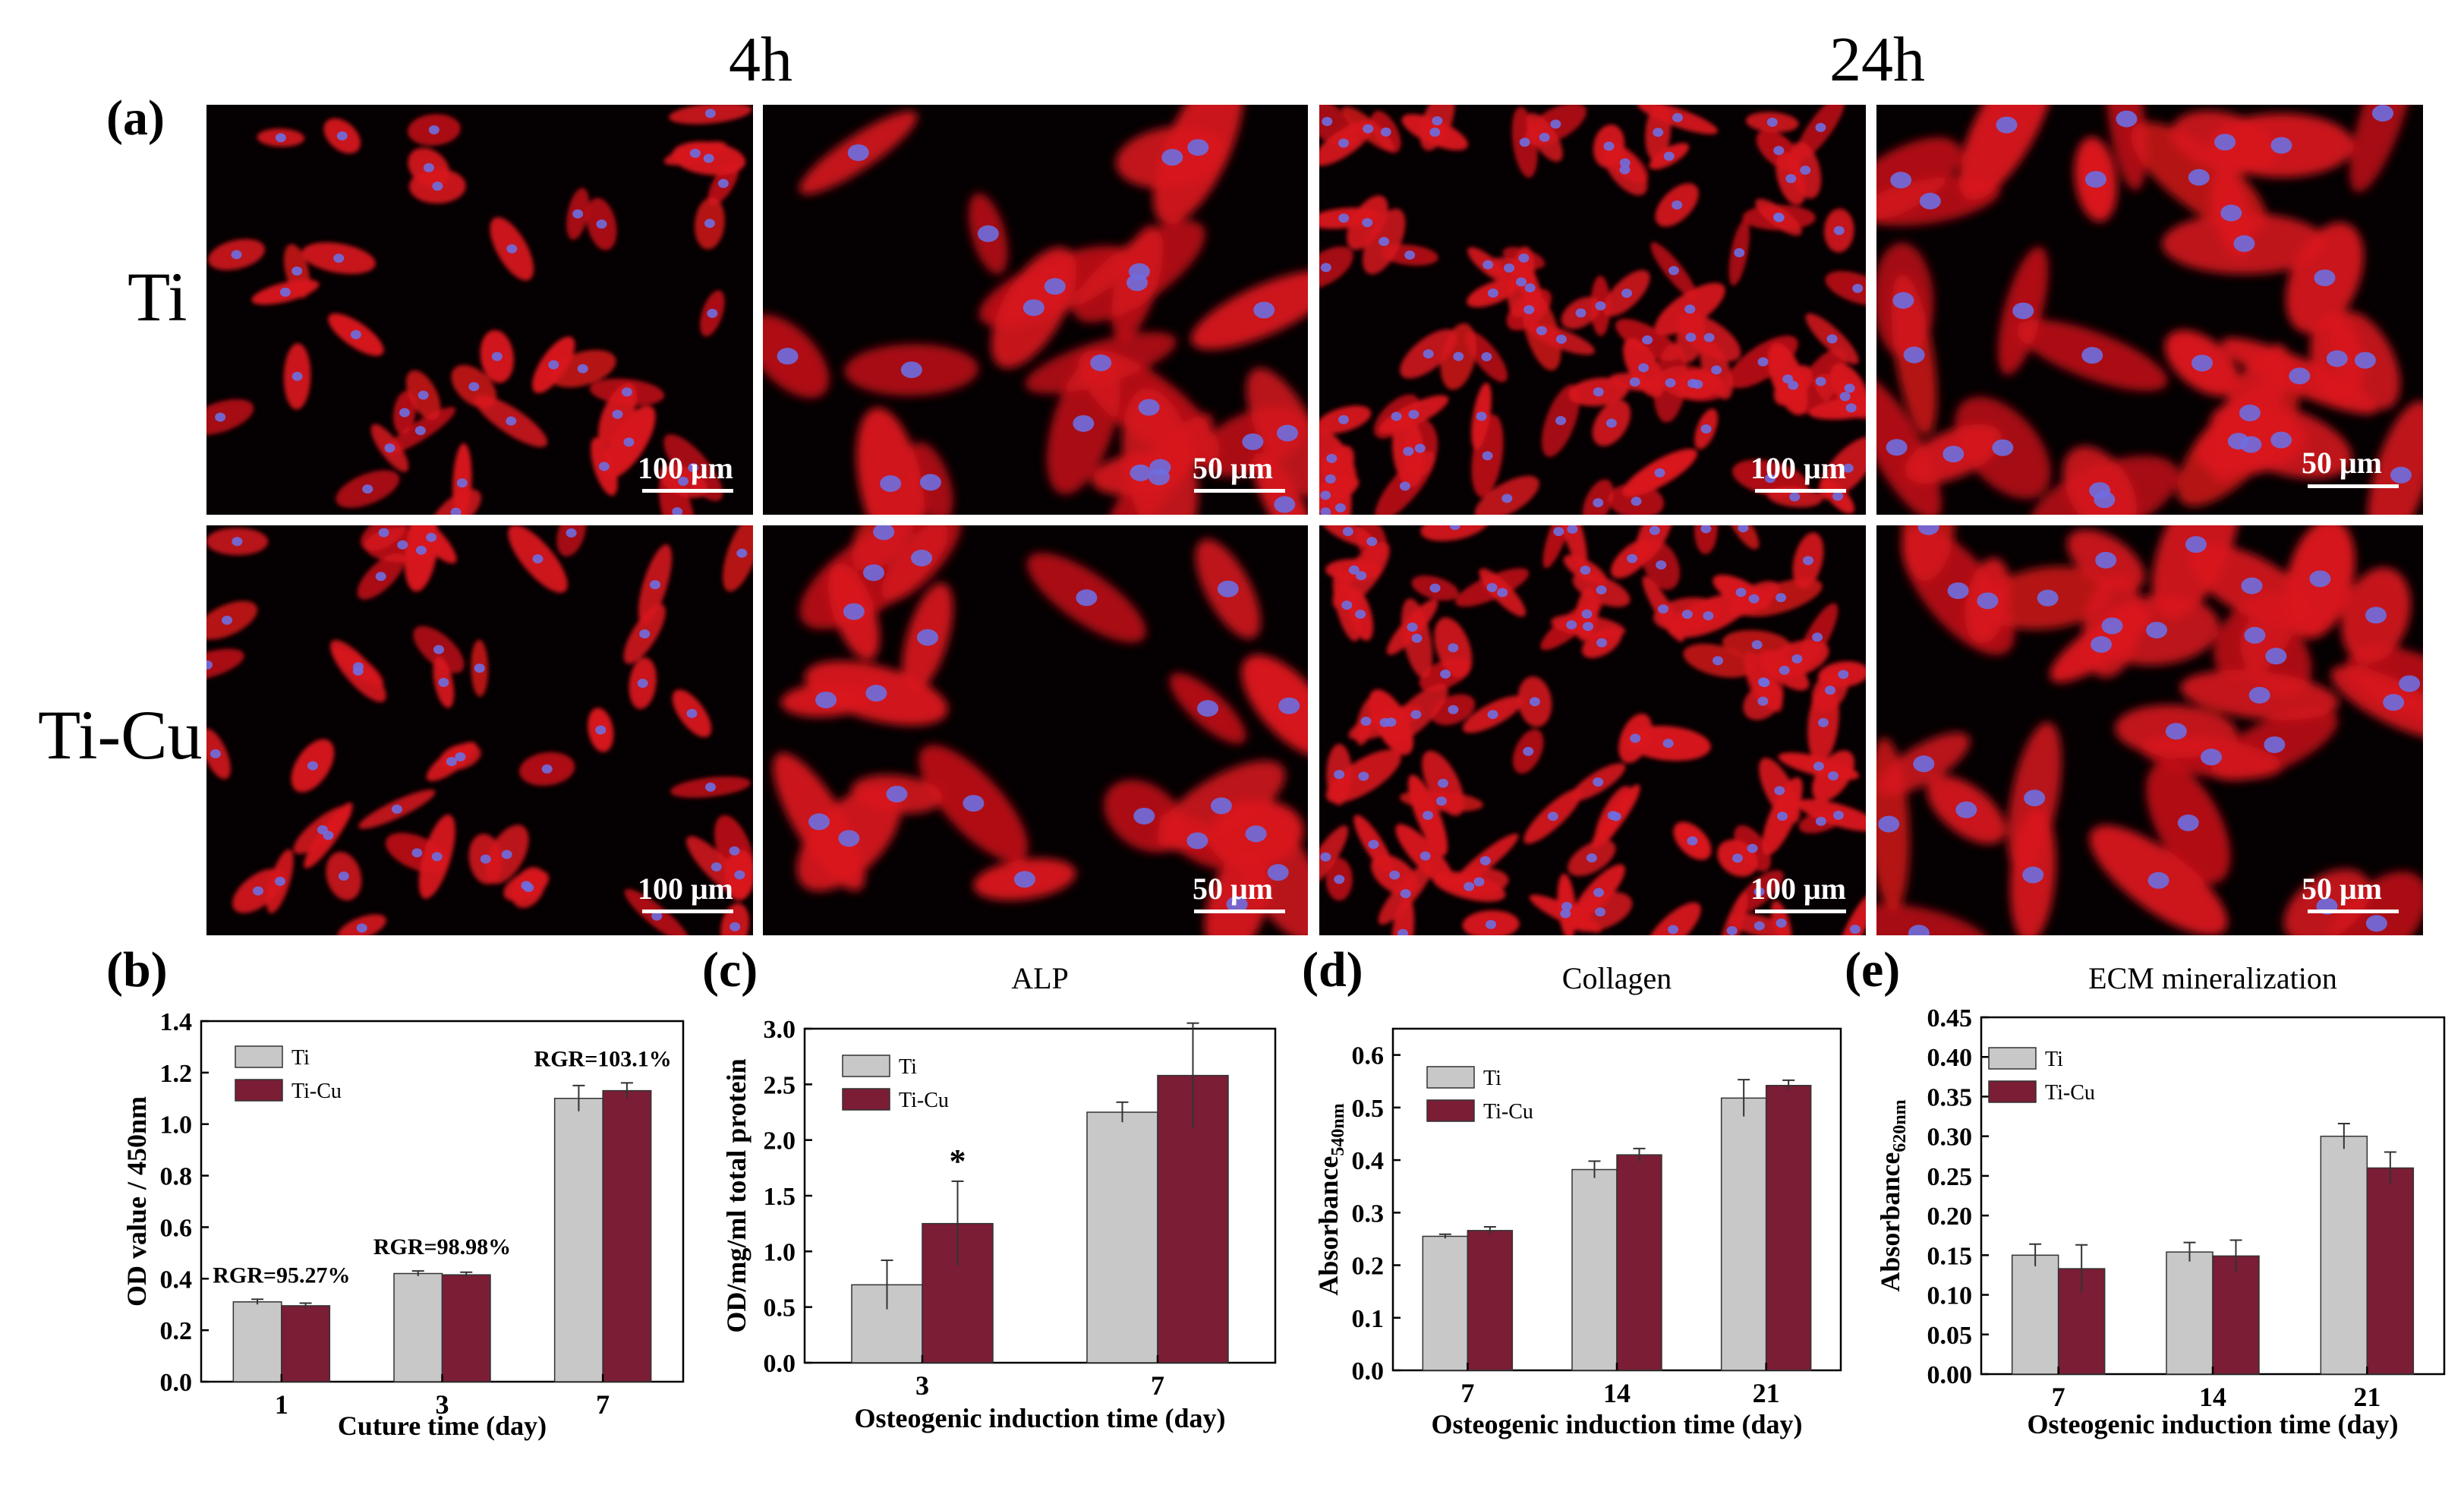  I want to click on legend-swatch-ti-cu, so click(259, 1090).